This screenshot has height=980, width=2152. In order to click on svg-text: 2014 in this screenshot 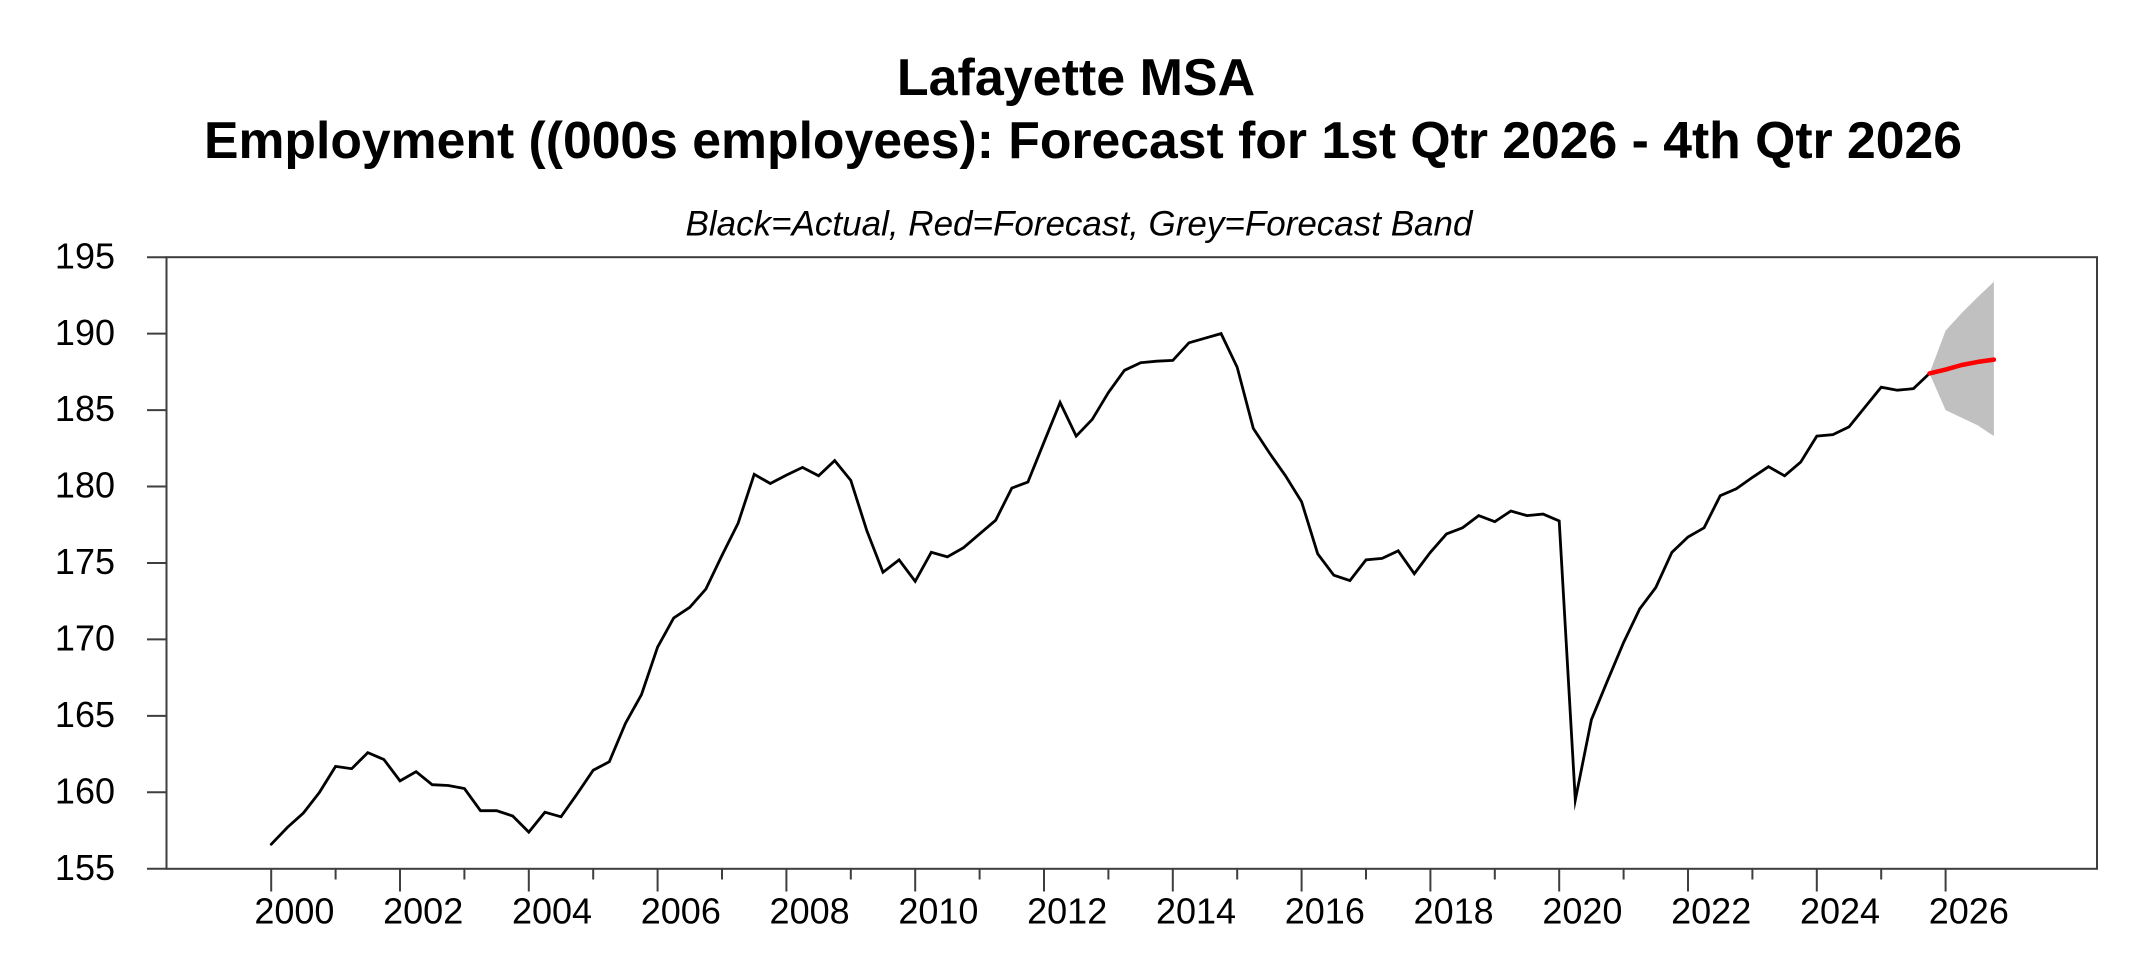, I will do `click(1196, 911)`.